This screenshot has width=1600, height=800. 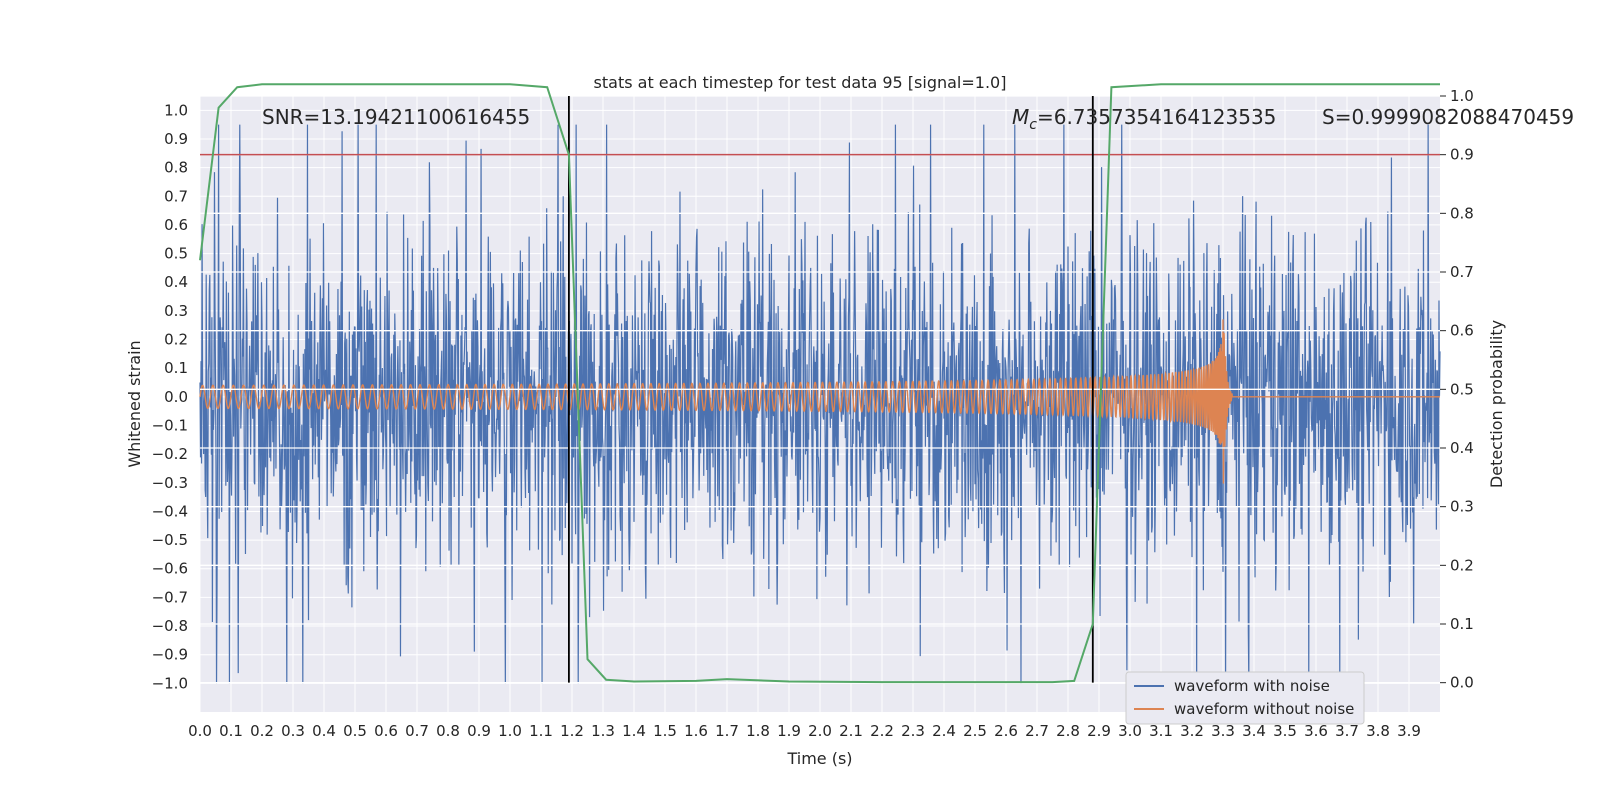 I want to click on x-tick-label: 0.5, so click(x=355, y=731).